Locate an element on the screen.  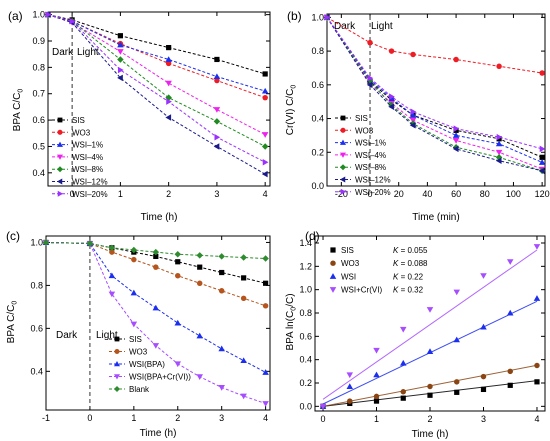
legend-marker-wo3 is located at coordinates (117, 351).